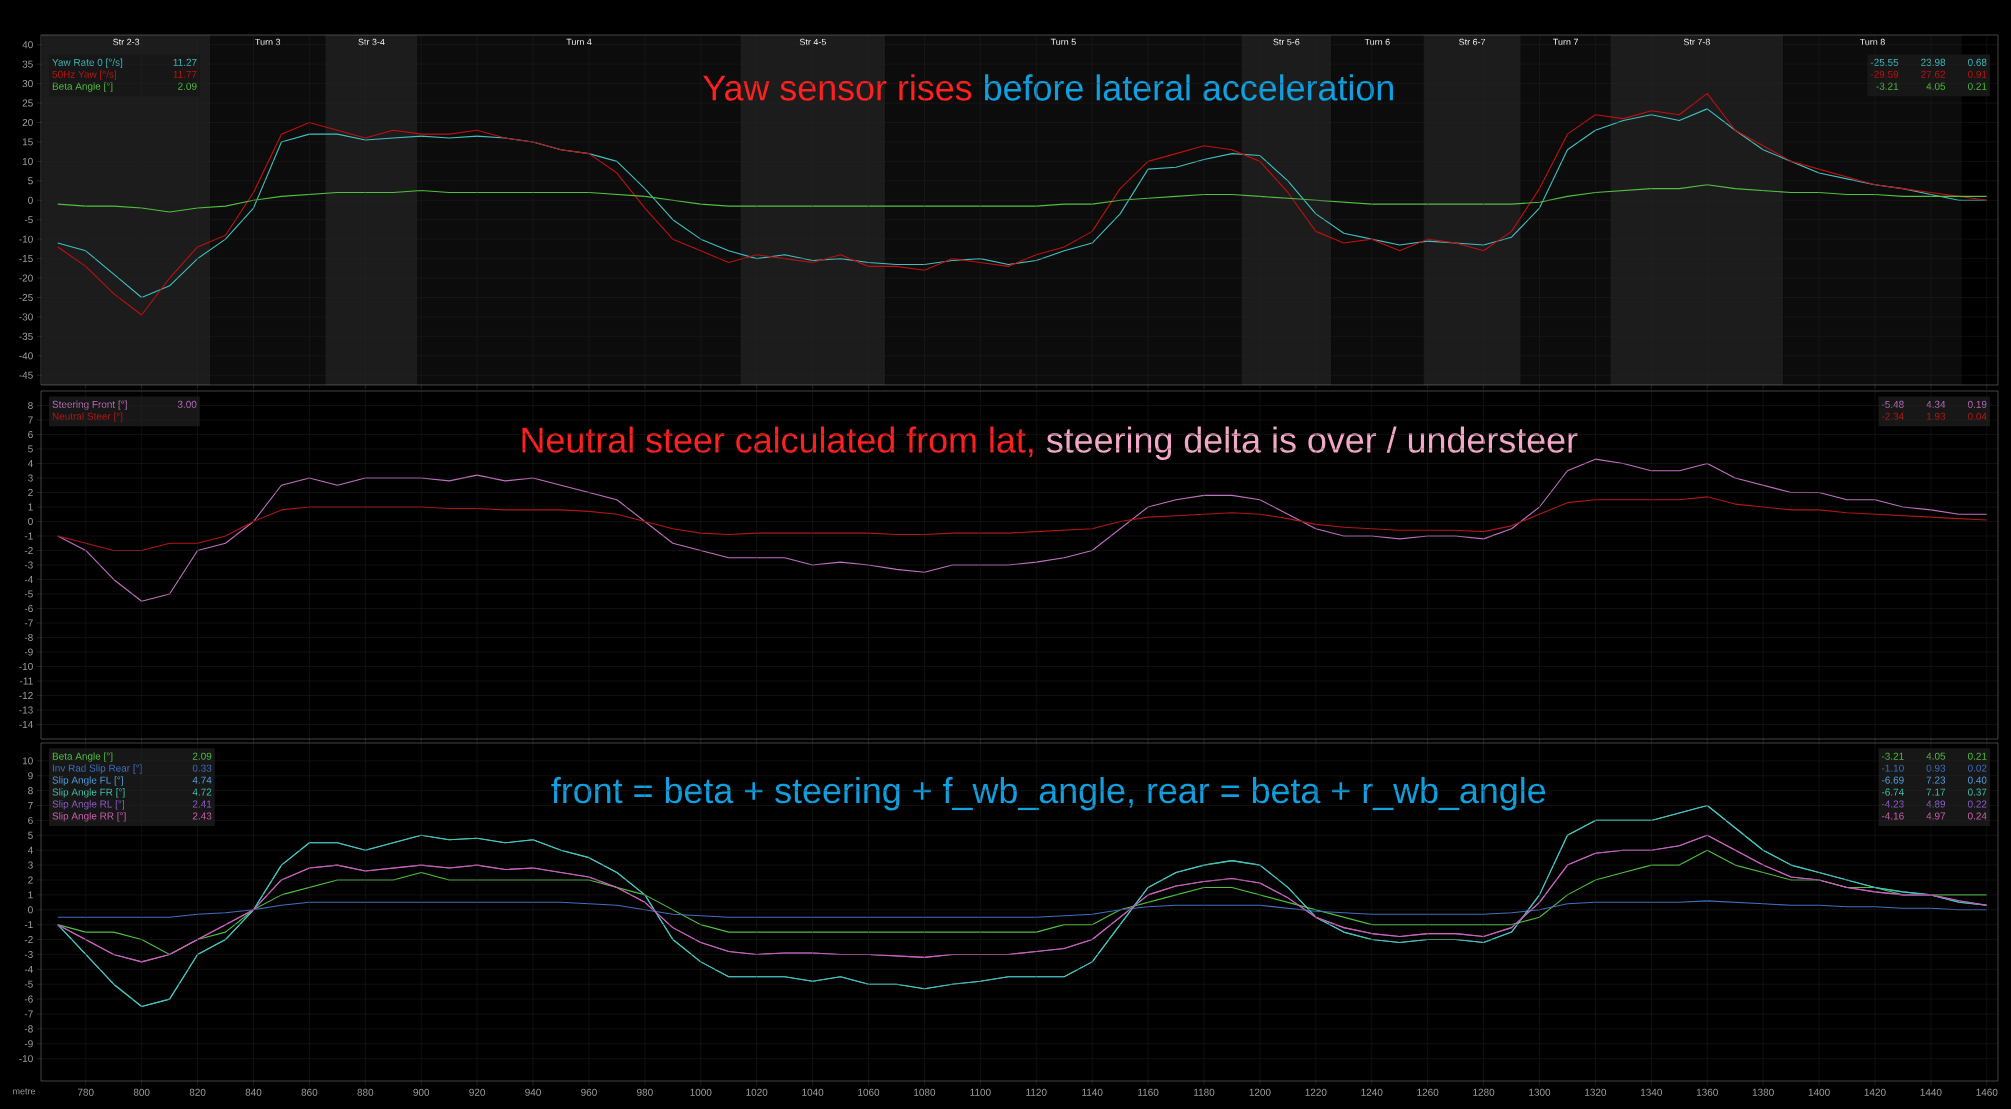  What do you see at coordinates (87, 63) in the screenshot?
I see `text: Yaw Rate 0 [°/s]` at bounding box center [87, 63].